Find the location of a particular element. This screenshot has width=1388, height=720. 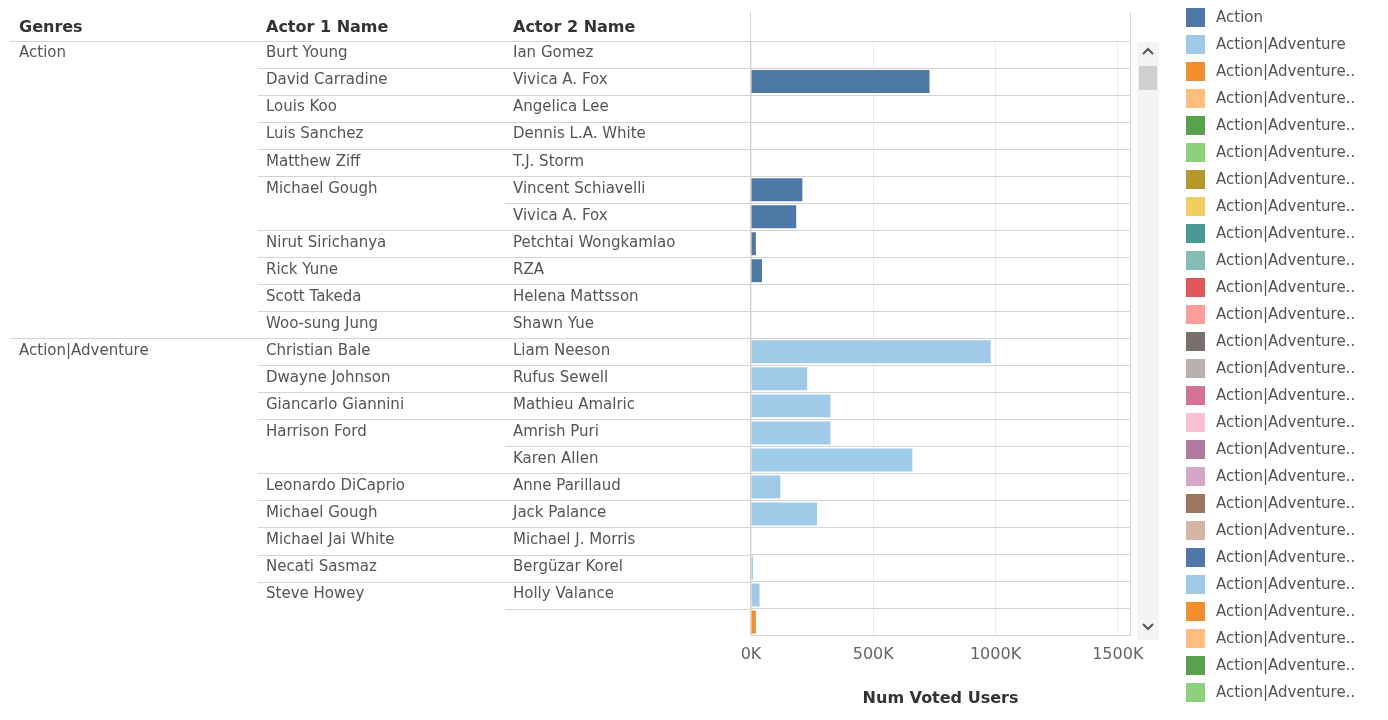

x-axis-title: Num Voted Users is located at coordinates (940, 697).